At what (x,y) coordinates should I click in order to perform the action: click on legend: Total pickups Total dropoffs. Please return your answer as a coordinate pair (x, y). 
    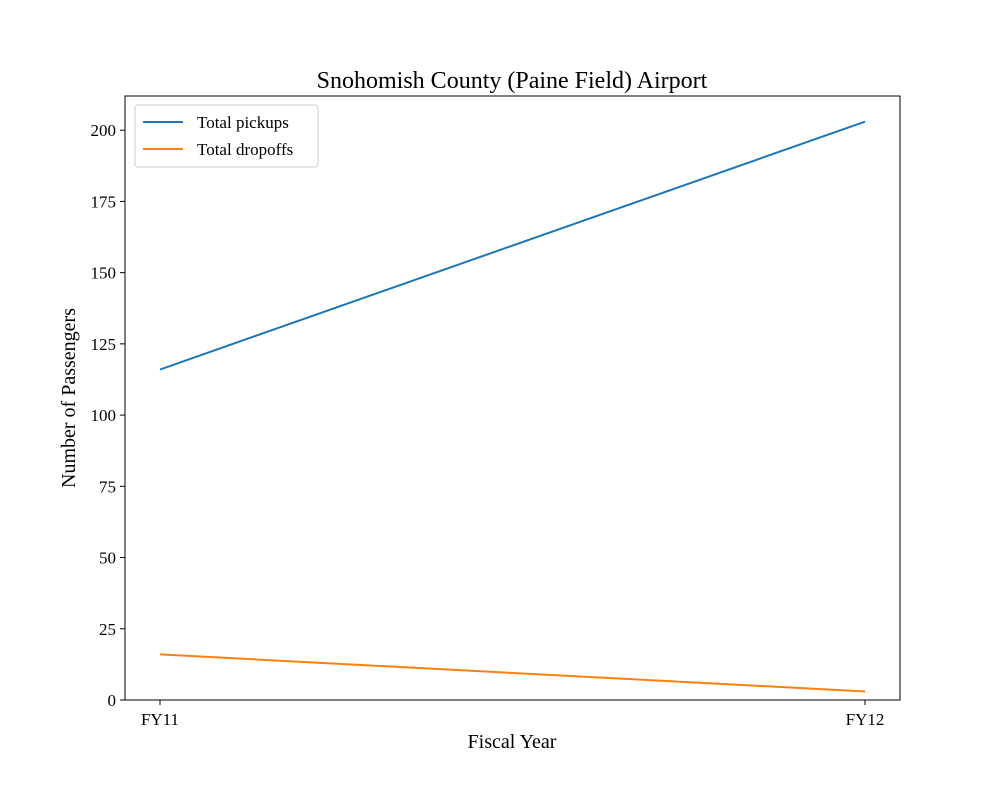
    Looking at the image, I should click on (226, 136).